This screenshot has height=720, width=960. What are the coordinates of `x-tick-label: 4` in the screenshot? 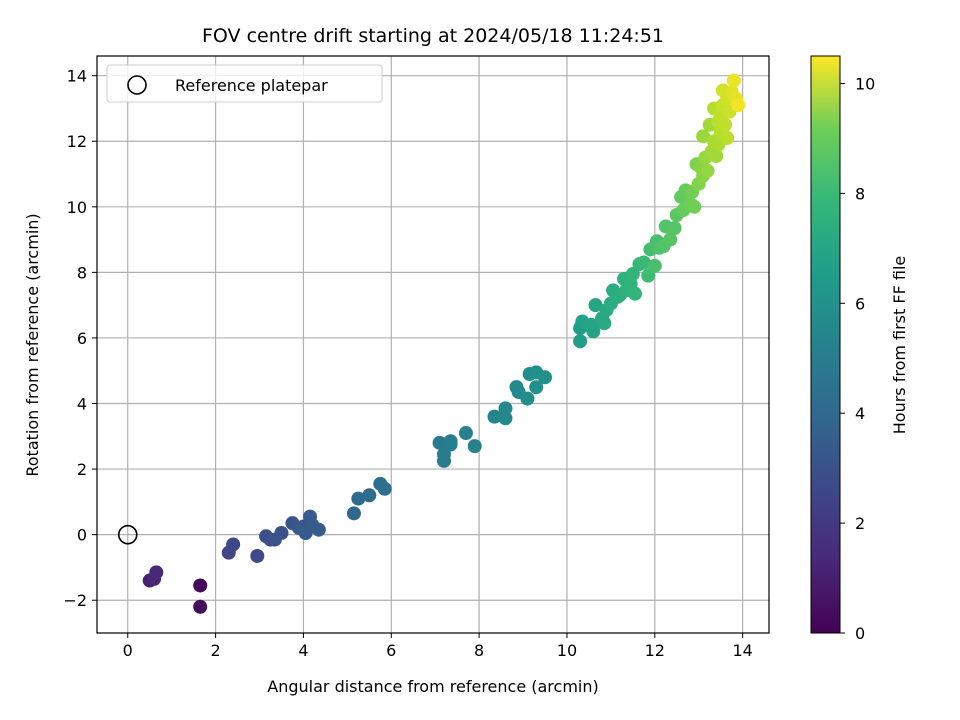 It's located at (303, 650).